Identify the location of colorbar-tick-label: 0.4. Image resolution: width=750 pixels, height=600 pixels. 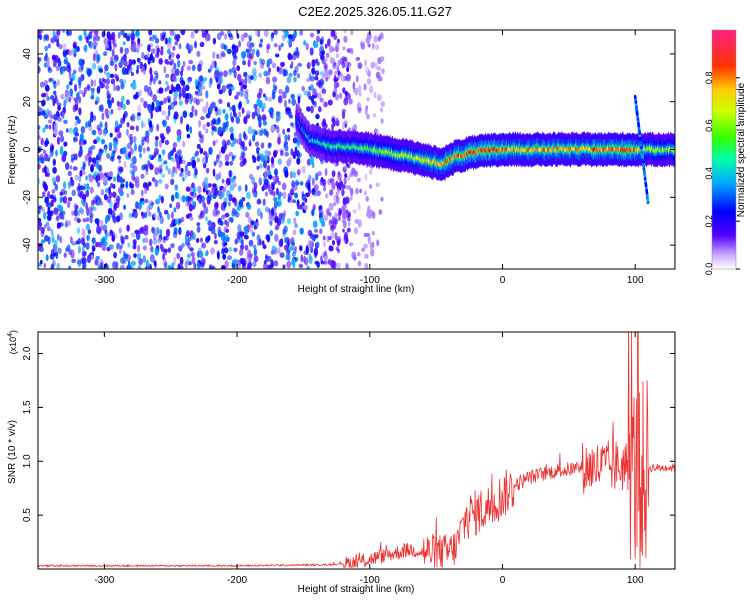
(709, 173).